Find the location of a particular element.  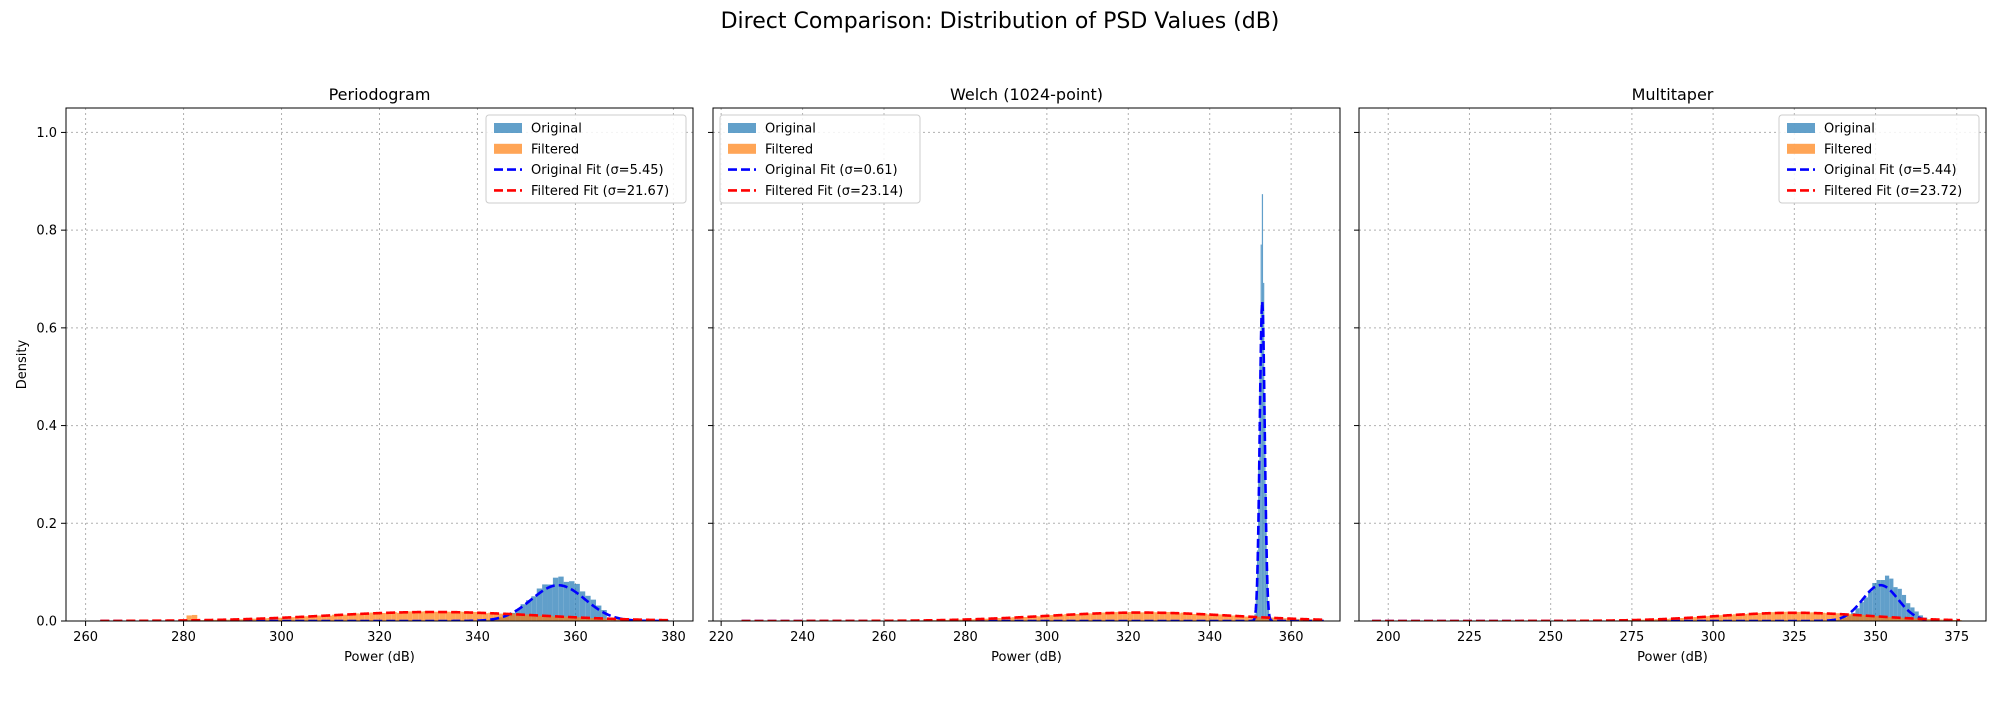

legend-label: Original Fit (σ=5.44) is located at coordinates (1890, 170).